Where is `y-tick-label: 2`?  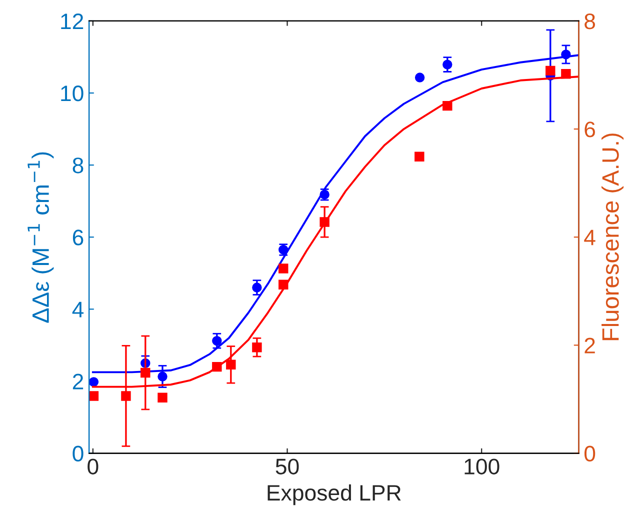
y-tick-label: 2 is located at coordinates (78, 382).